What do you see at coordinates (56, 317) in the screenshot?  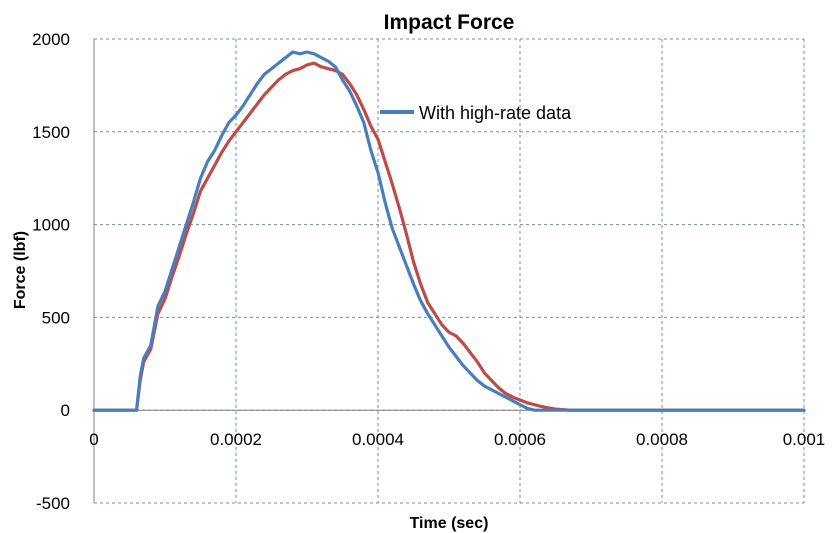 I see `y-tick-label: 500` at bounding box center [56, 317].